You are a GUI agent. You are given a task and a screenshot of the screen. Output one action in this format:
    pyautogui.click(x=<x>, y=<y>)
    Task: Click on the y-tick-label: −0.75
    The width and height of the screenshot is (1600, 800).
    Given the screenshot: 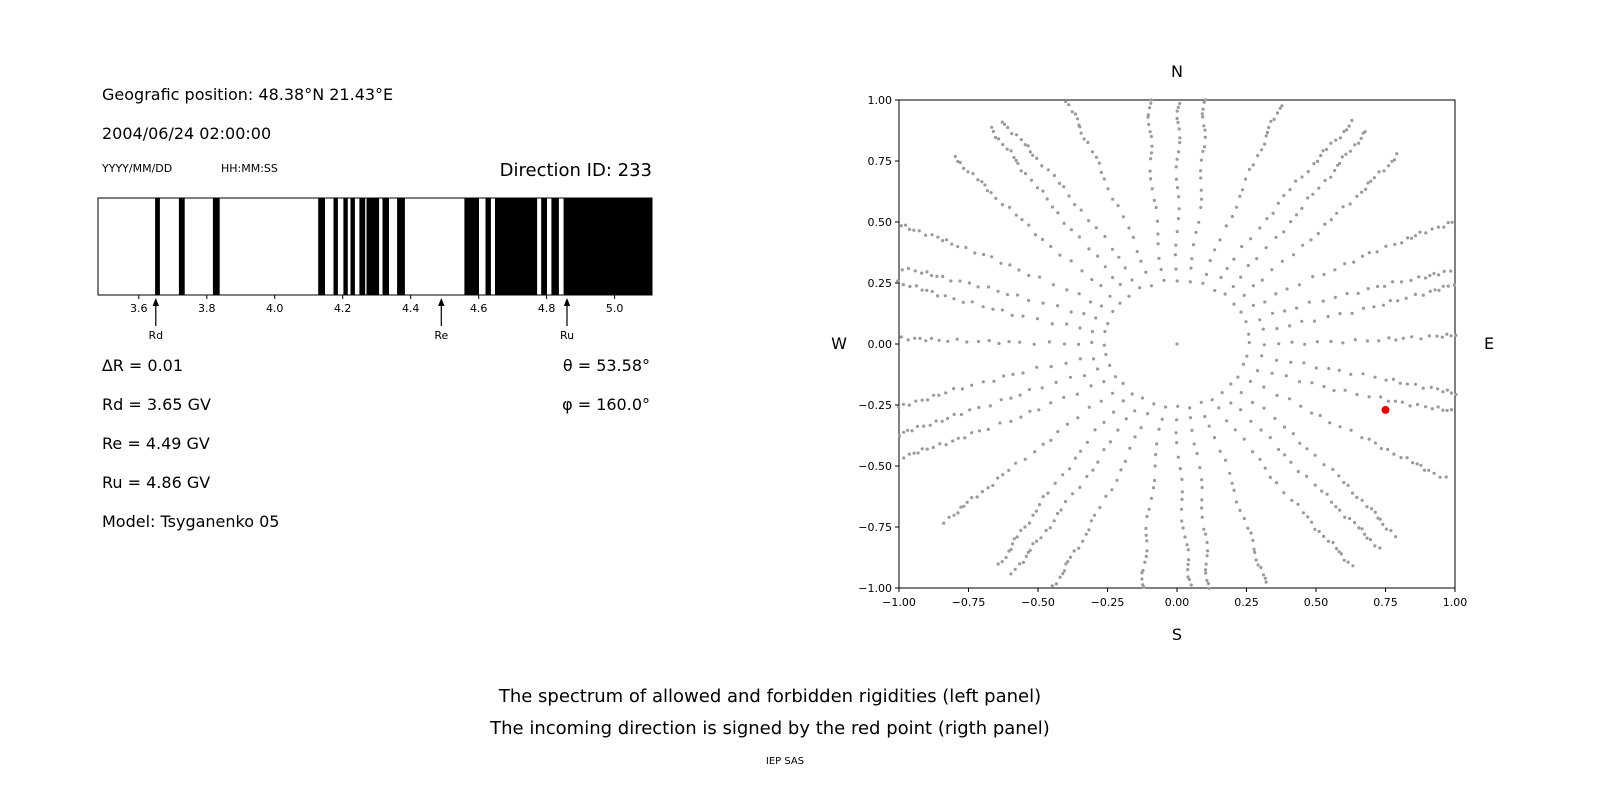 What is the action you would take?
    pyautogui.click(x=875, y=527)
    